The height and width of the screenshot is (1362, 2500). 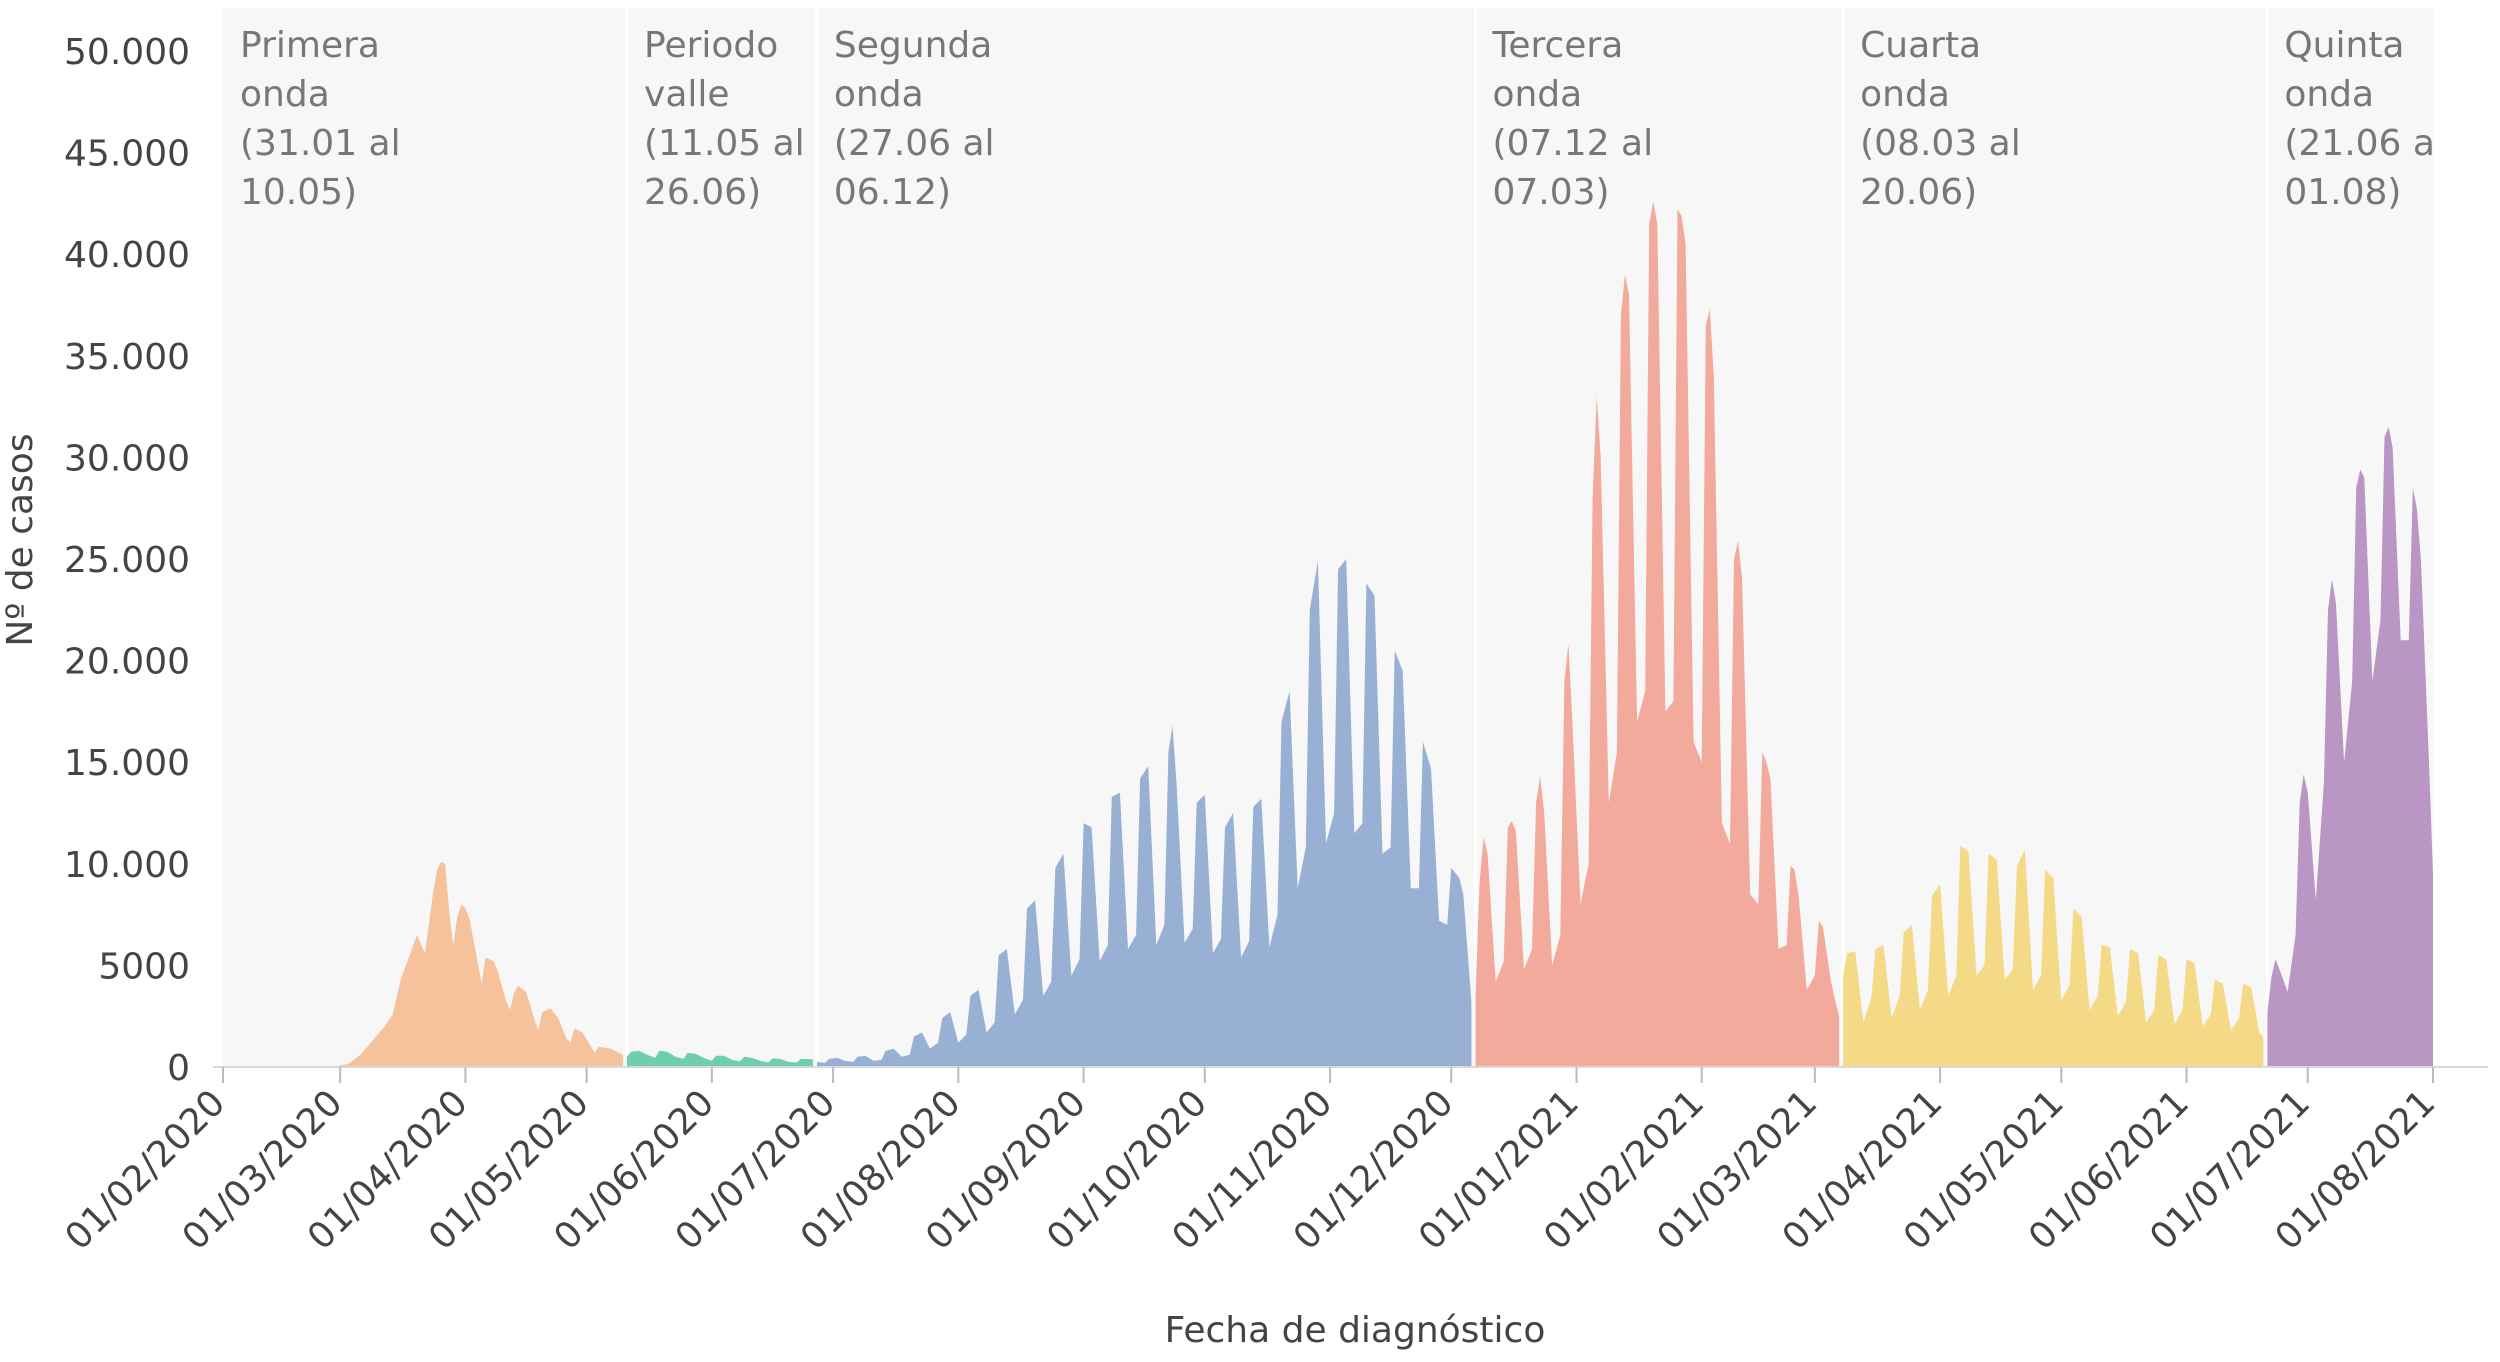 What do you see at coordinates (1557, 45) in the screenshot?
I see `wave-label-line: Tercera` at bounding box center [1557, 45].